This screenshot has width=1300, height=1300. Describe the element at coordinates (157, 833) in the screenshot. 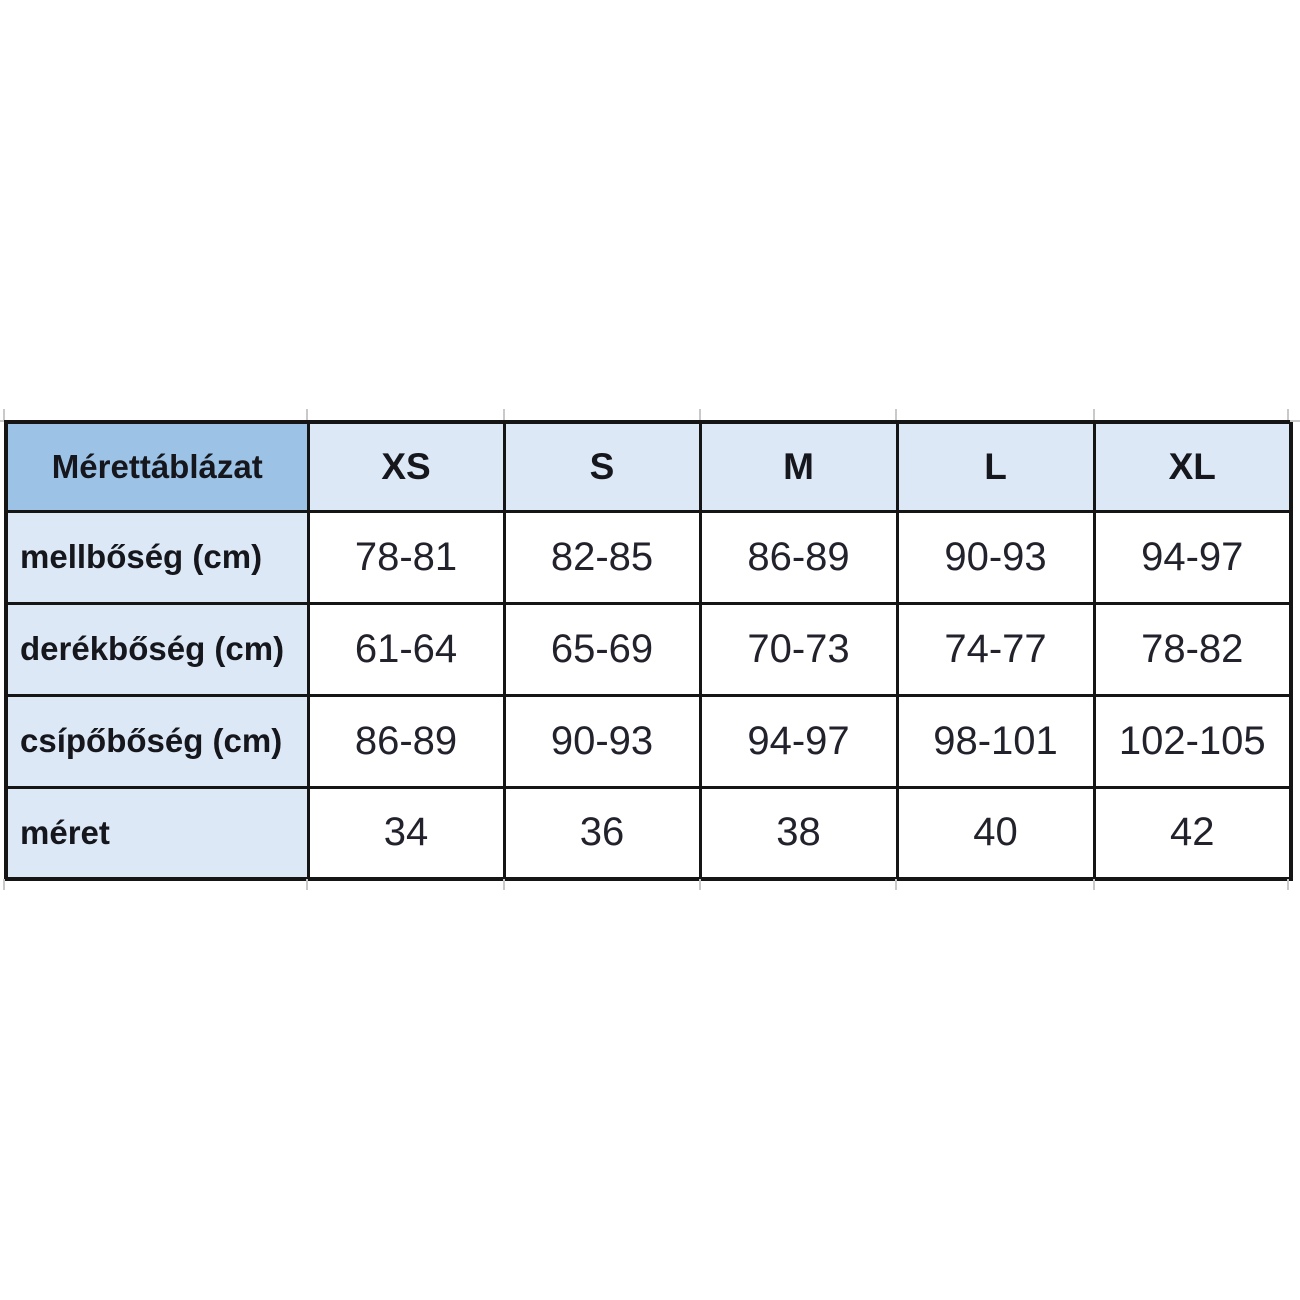

I see `row-label-size: méret` at that location.